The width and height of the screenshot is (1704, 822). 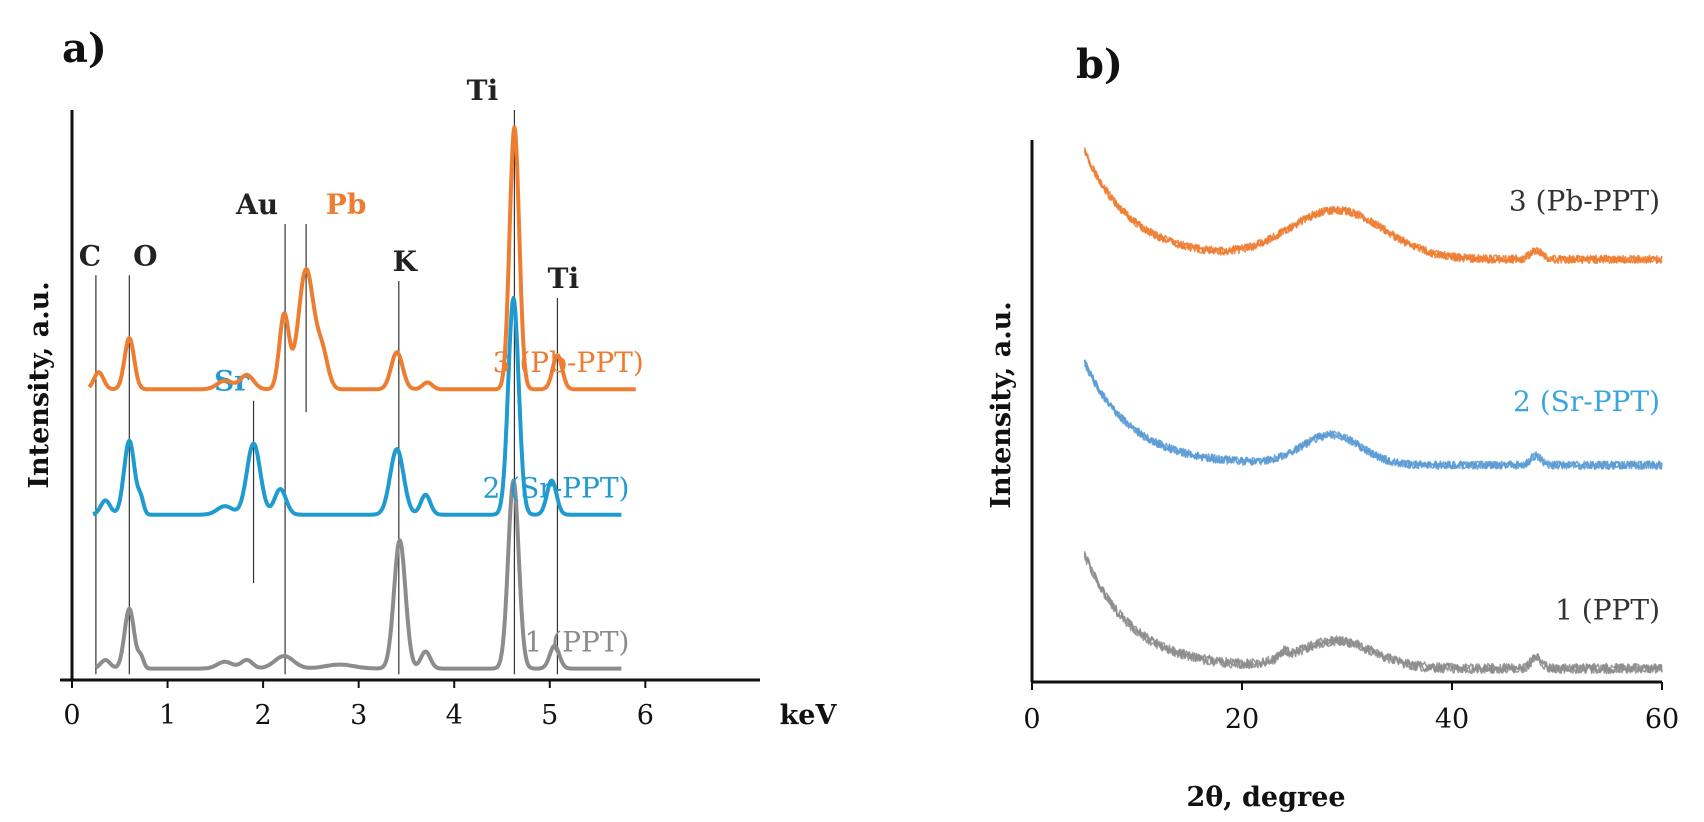 What do you see at coordinates (1351, 708) in the screenshot?
I see `panel-b-x-ticks: 0 20 40 60` at bounding box center [1351, 708].